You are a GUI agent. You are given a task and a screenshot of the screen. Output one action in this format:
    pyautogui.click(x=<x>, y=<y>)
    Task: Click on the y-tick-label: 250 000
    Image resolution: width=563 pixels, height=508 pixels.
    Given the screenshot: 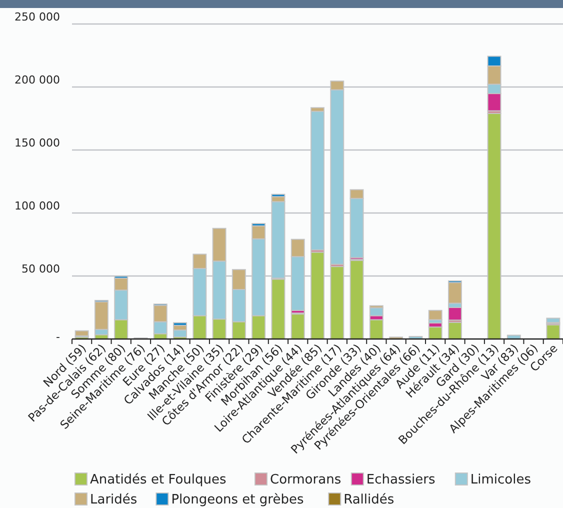 What is the action you would take?
    pyautogui.click(x=37, y=17)
    